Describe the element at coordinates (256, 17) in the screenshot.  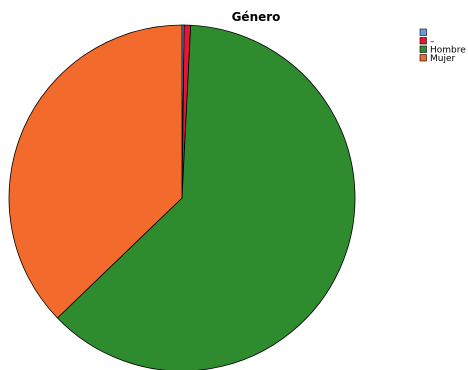
I see `chart-title: Género` at that location.